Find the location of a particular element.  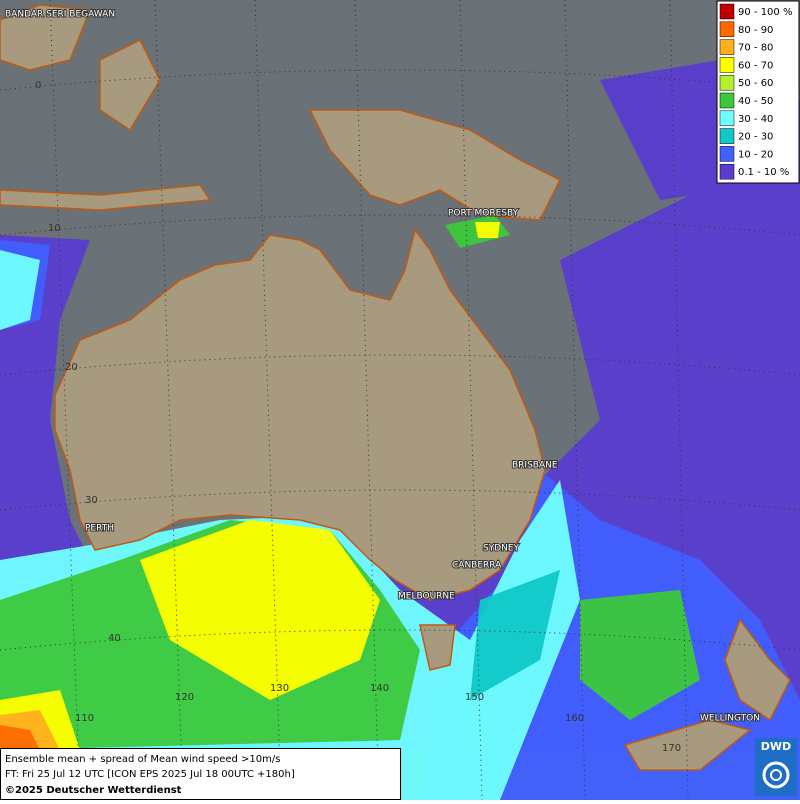

grid-label: 20 is located at coordinates (71, 367).